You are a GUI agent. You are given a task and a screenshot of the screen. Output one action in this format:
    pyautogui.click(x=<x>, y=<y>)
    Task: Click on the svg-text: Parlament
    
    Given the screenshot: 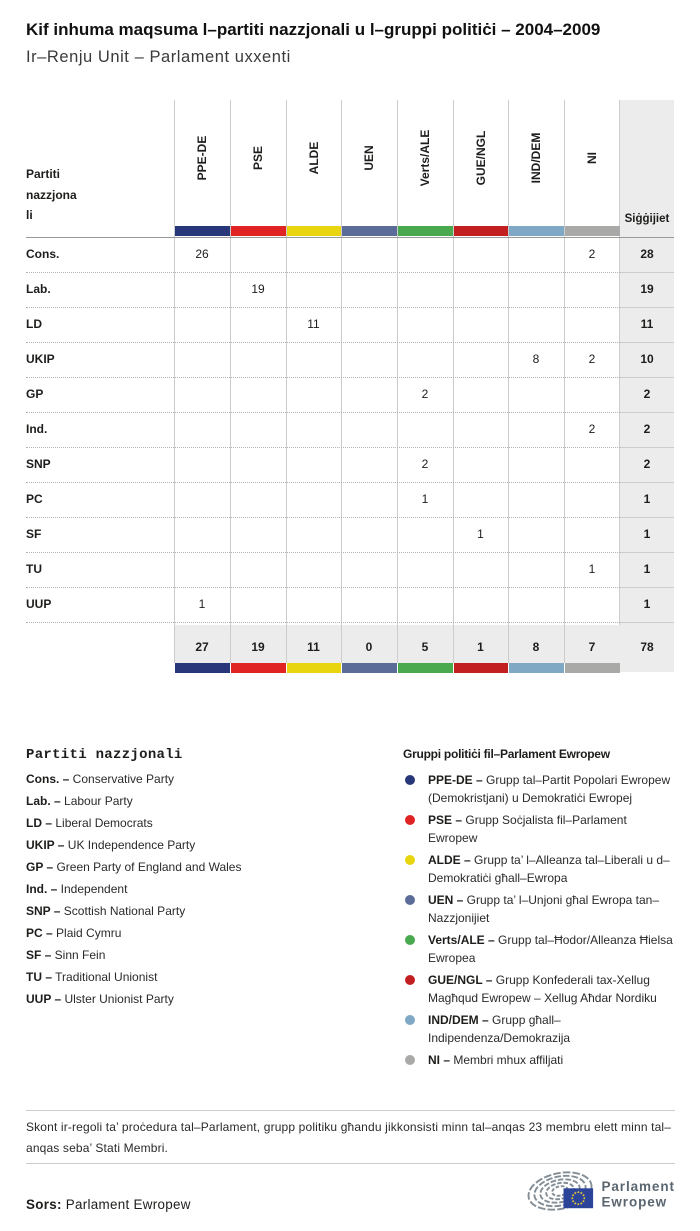 What is the action you would take?
    pyautogui.click(x=638, y=1186)
    